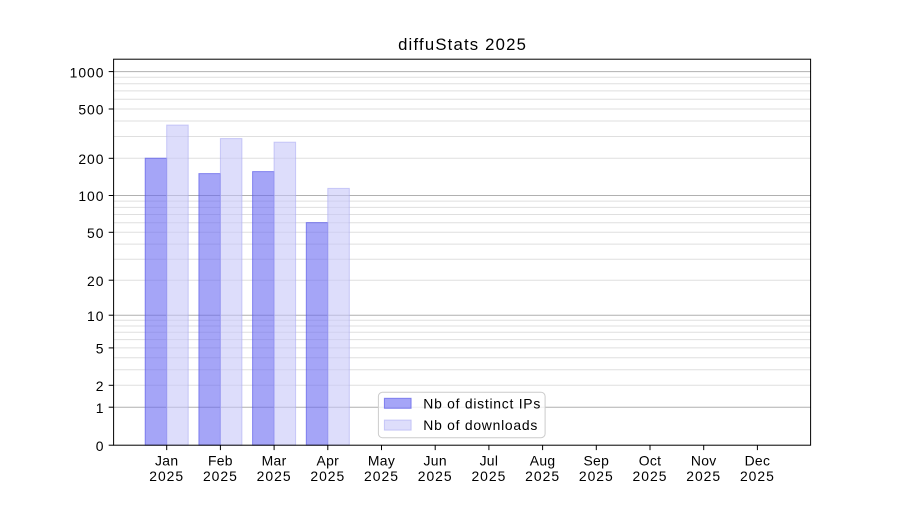 Image resolution: width=900 pixels, height=505 pixels. I want to click on svg-text: 20, so click(95, 281).